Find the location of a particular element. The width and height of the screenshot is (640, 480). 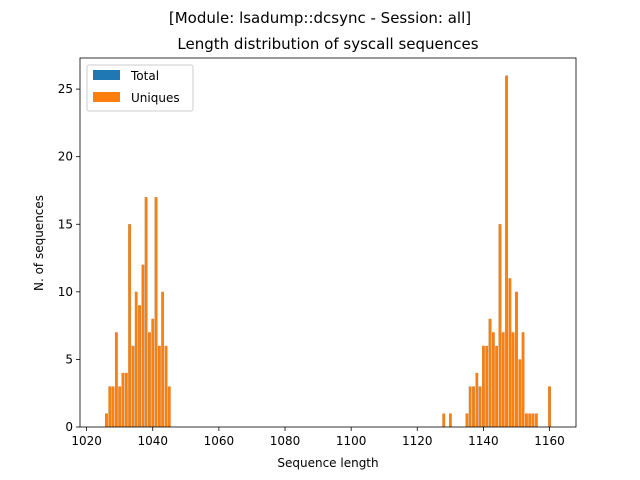

x-axis-label: Sequence length is located at coordinates (327, 463).